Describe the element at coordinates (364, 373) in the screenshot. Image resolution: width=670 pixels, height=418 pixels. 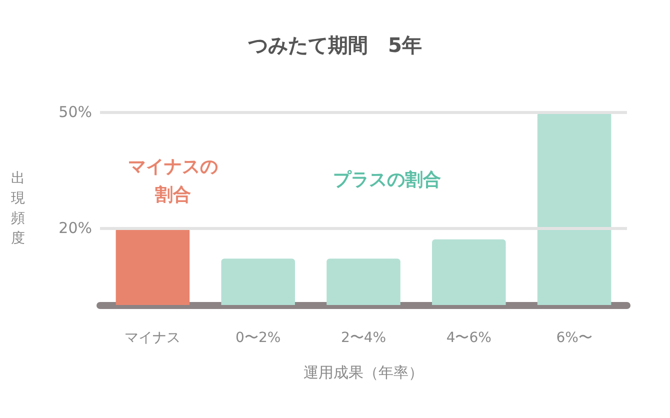
I see `x-axis-title: 運用成果（年率）` at that location.